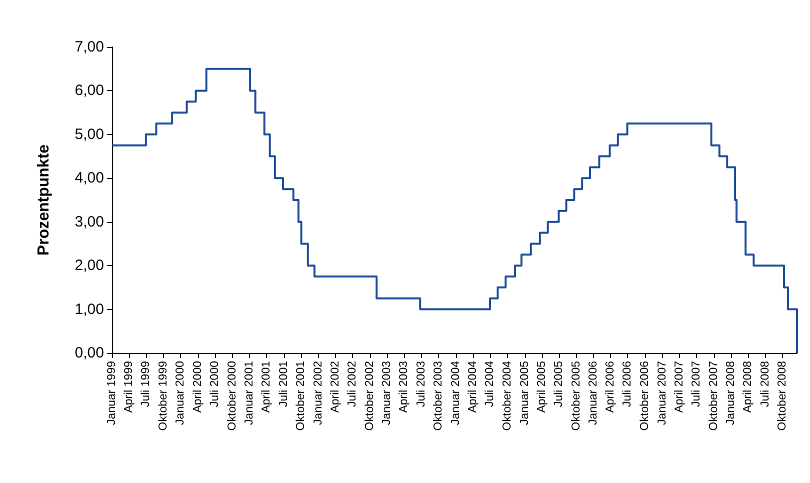 The height and width of the screenshot is (483, 810). I want to click on x-tick-label: April 2006, so click(610, 387).